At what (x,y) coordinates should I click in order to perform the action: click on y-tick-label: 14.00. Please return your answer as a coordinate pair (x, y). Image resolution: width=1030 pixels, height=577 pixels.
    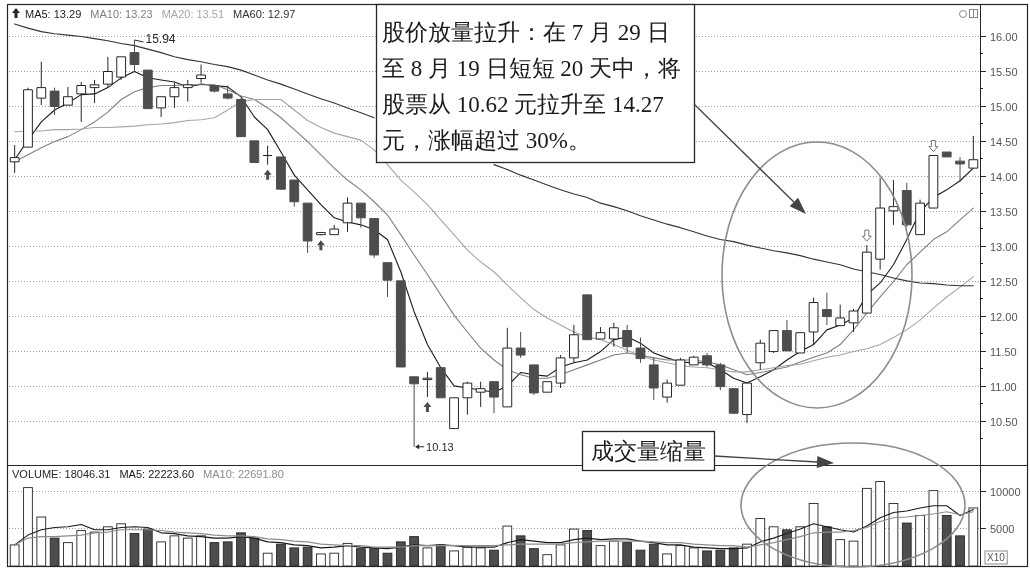
    Looking at the image, I should click on (1004, 176).